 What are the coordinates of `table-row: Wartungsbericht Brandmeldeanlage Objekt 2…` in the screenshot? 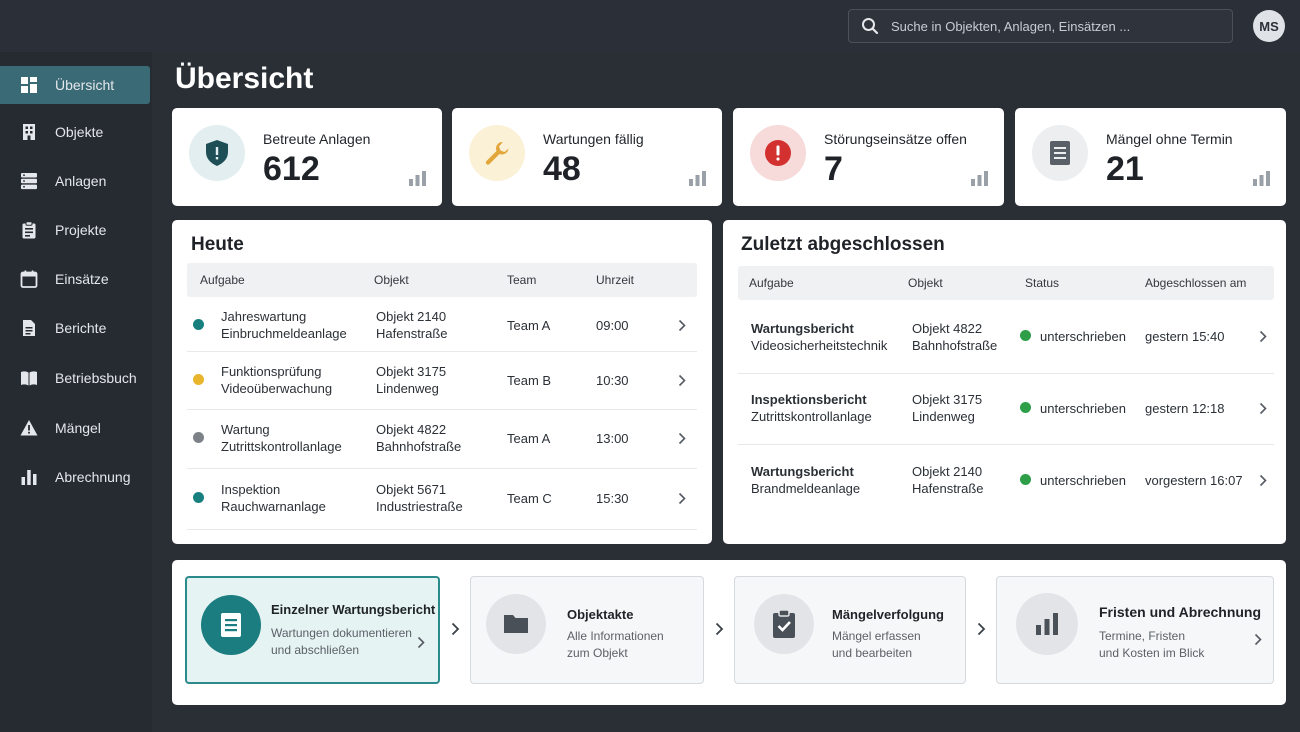 It's located at (1006, 481).